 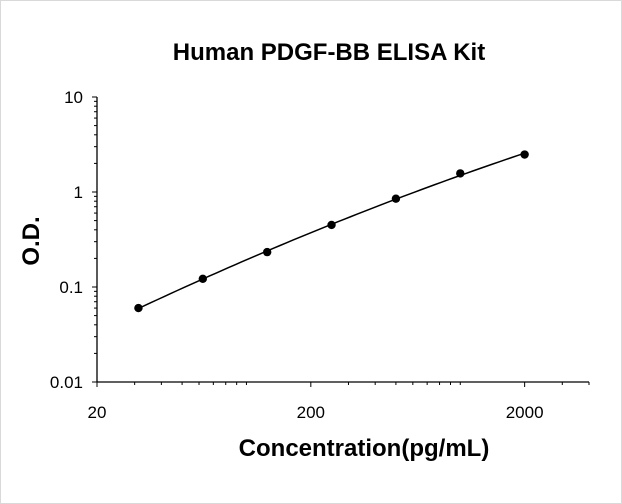 I want to click on x-tick-label: 20, so click(x=97, y=412).